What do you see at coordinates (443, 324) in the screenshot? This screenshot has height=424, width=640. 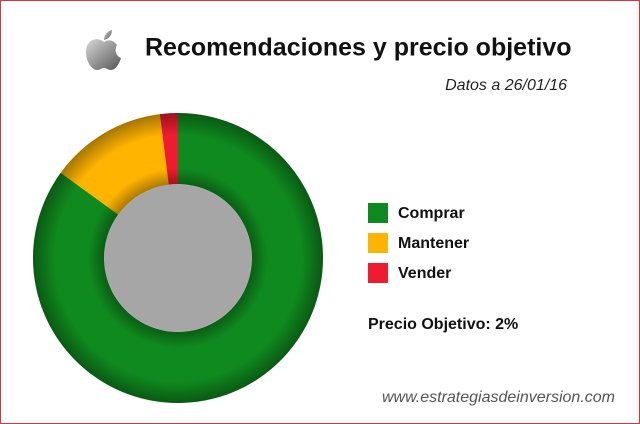 I see `annotation: Precio Objetivo: 2%` at bounding box center [443, 324].